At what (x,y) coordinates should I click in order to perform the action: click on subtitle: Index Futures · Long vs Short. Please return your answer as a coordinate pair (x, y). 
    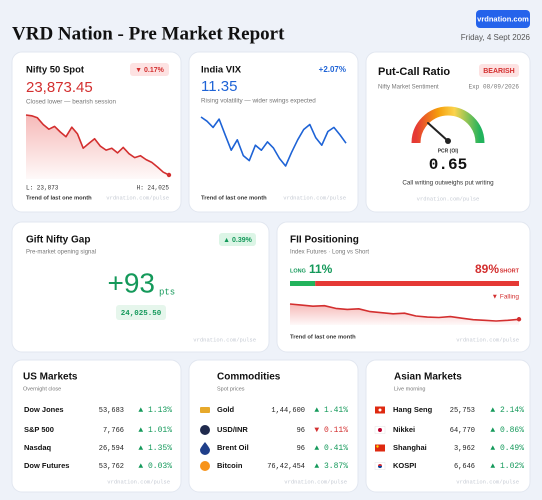
    Looking at the image, I should click on (329, 253).